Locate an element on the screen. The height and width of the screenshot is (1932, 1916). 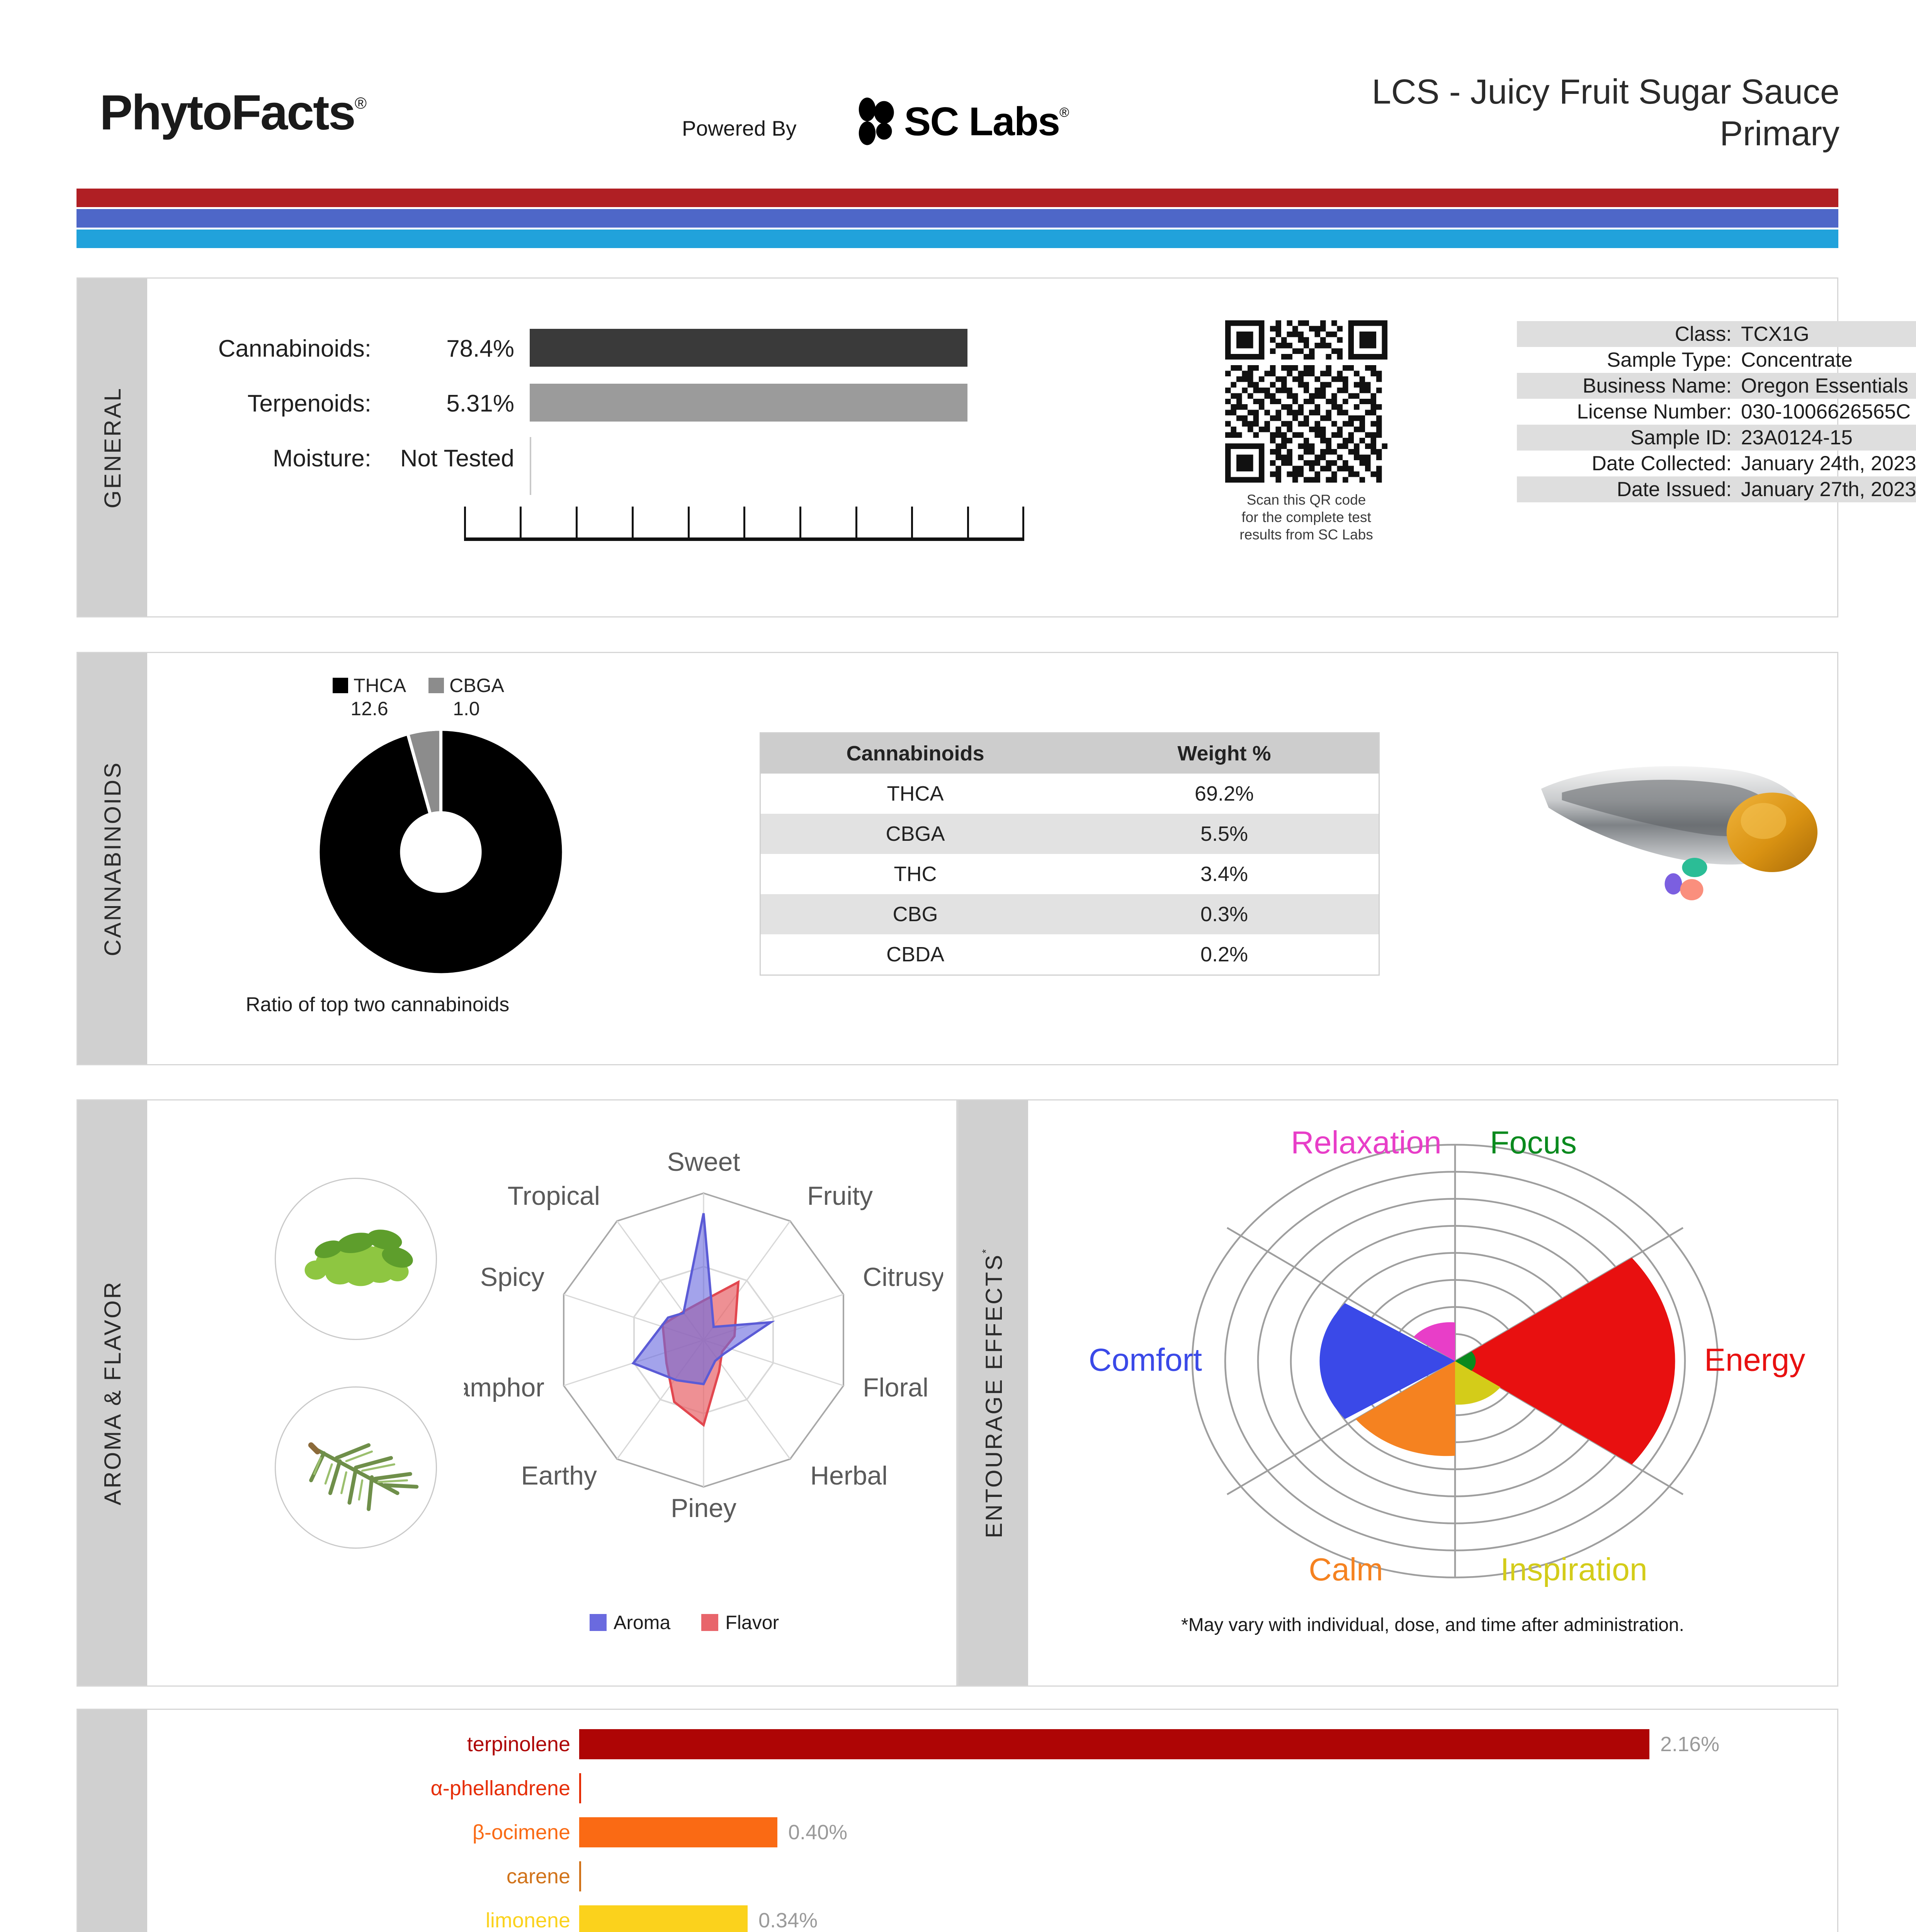
band-blue is located at coordinates (957, 218).